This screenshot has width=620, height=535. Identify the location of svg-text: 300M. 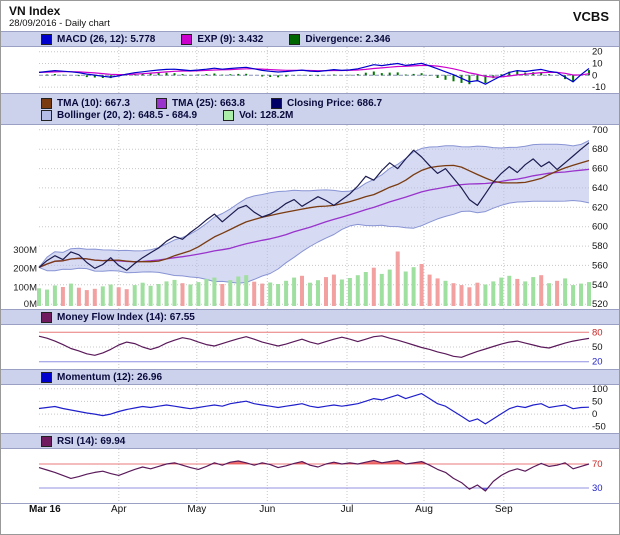
(25, 250).